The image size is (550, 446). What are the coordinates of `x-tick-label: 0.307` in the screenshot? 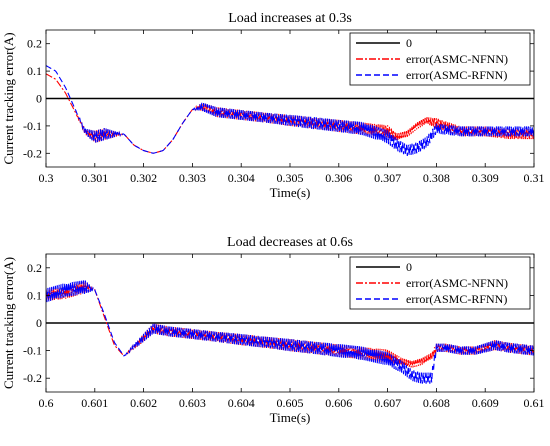 It's located at (387, 178).